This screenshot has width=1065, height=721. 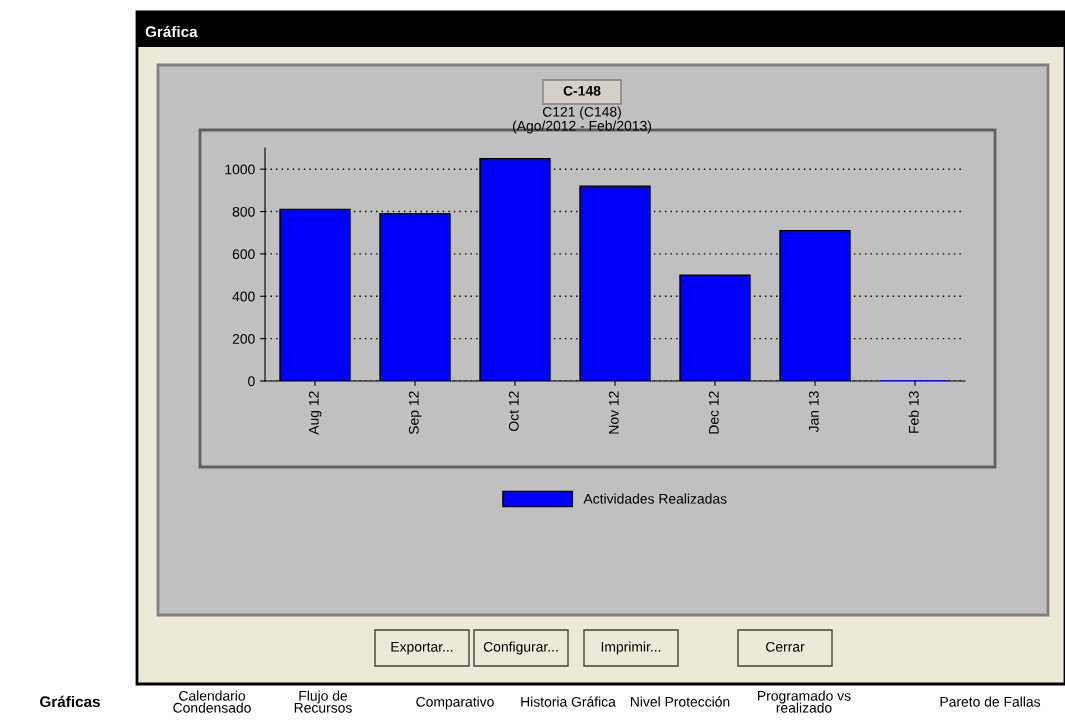 I want to click on text: Nivel Protección, so click(x=680, y=701).